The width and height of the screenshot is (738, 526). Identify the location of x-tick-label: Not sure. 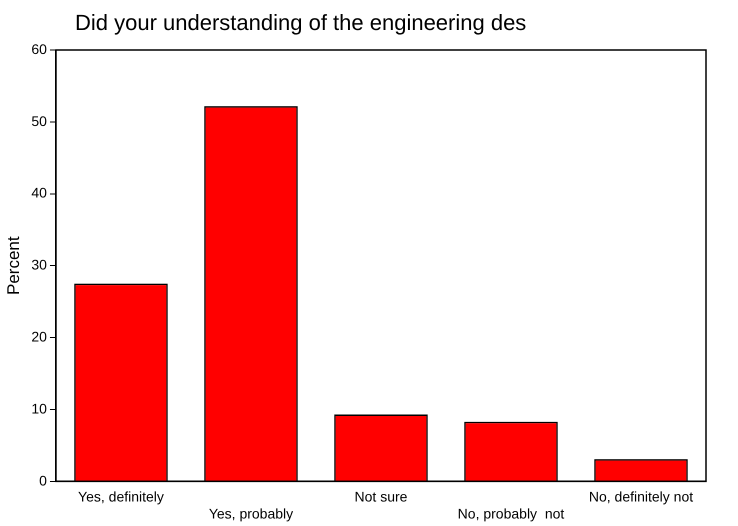
(381, 496).